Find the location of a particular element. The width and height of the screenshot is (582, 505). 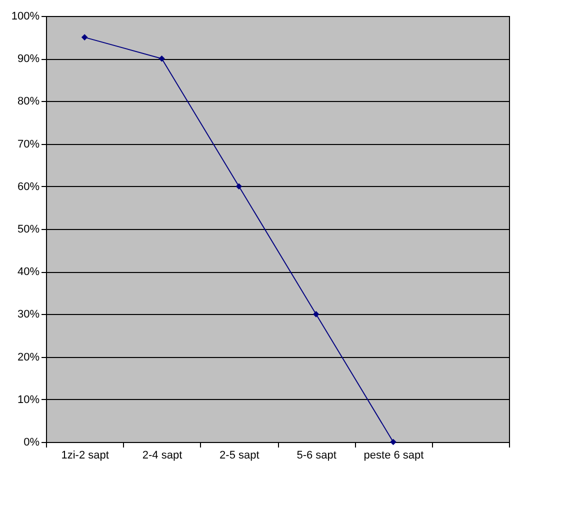

y-tick-label: 30% is located at coordinates (28, 314).